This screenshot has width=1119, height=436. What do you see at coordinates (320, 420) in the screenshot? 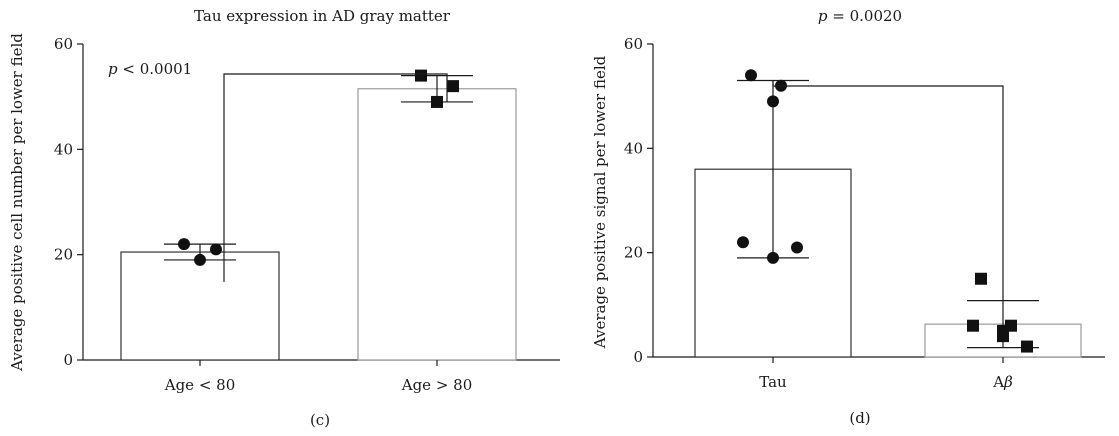
I see `panel-label: (c)` at bounding box center [320, 420].